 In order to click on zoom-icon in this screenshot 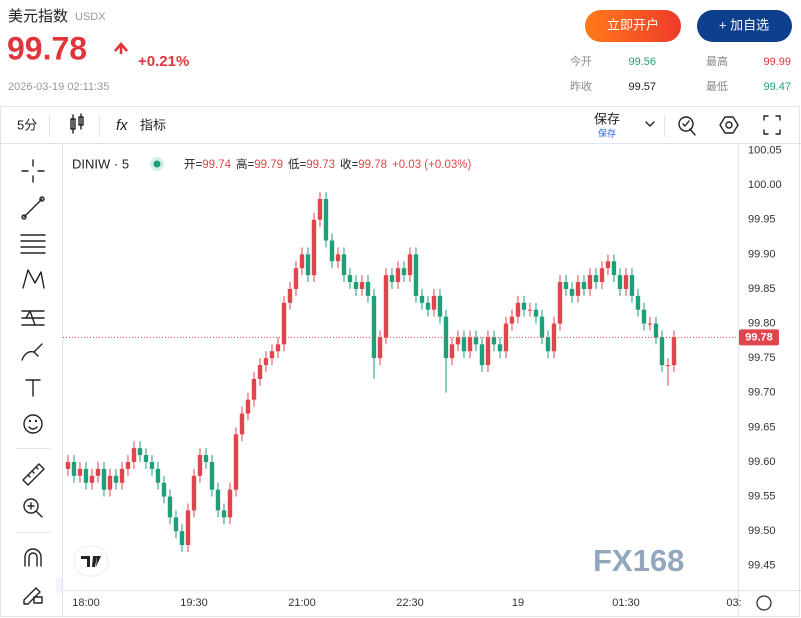, I will do `click(33, 508)`.